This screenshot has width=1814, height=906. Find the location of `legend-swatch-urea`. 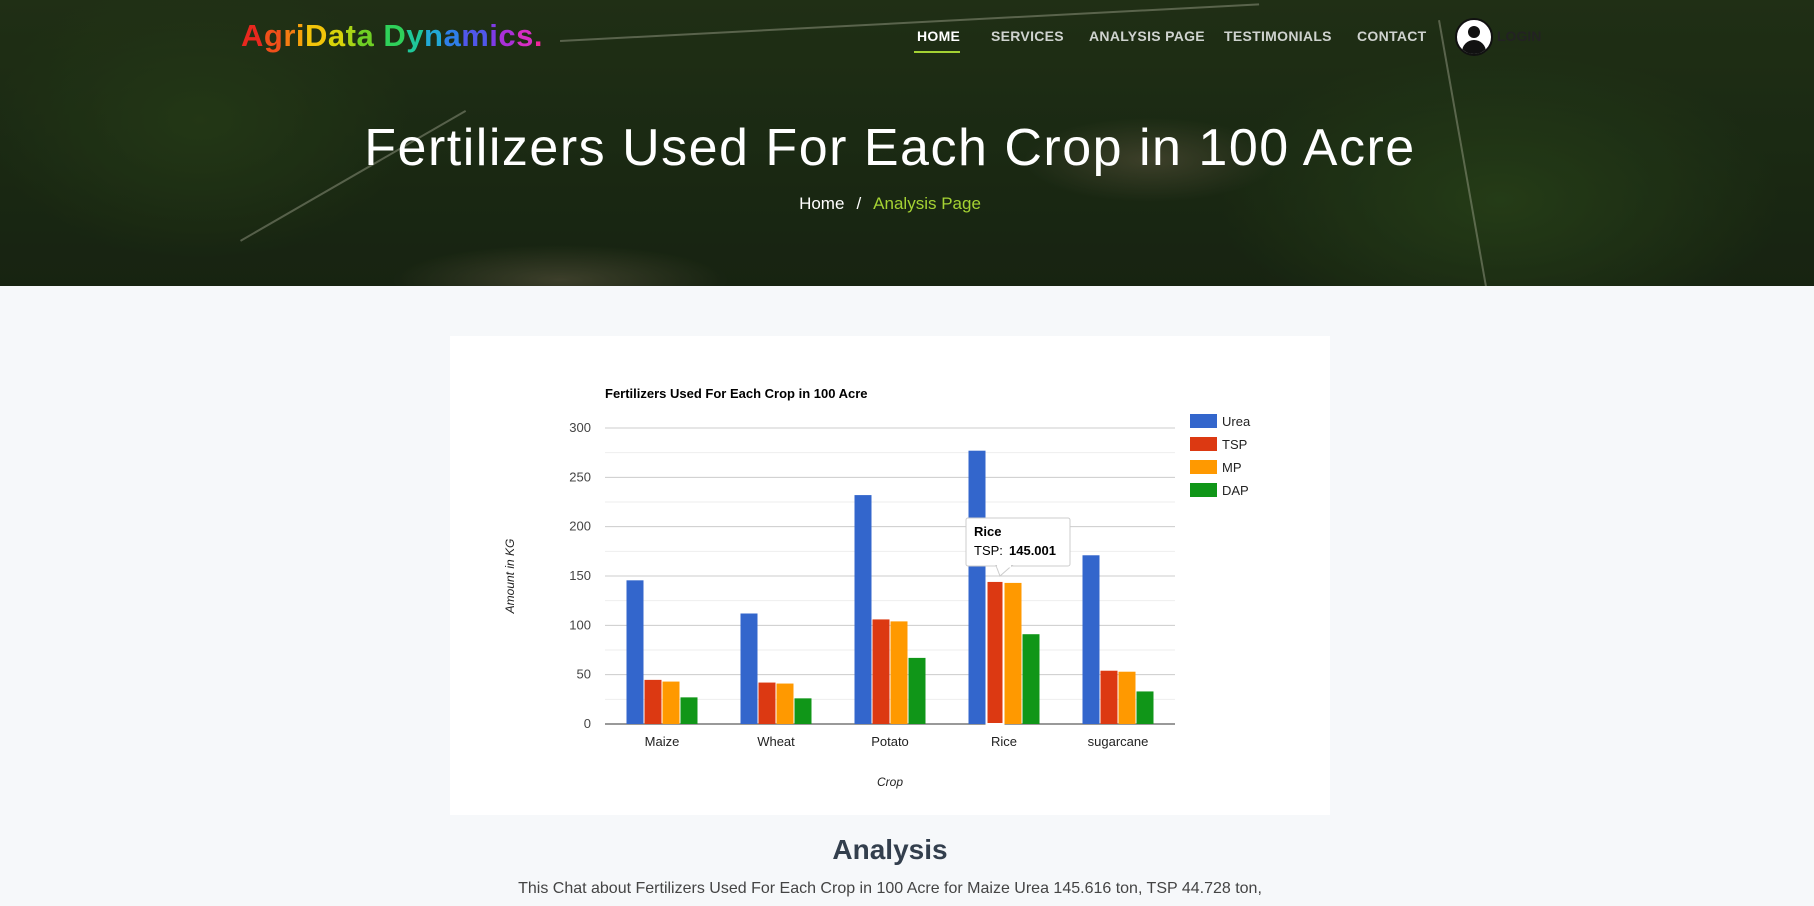

legend-swatch-urea is located at coordinates (1203, 421).